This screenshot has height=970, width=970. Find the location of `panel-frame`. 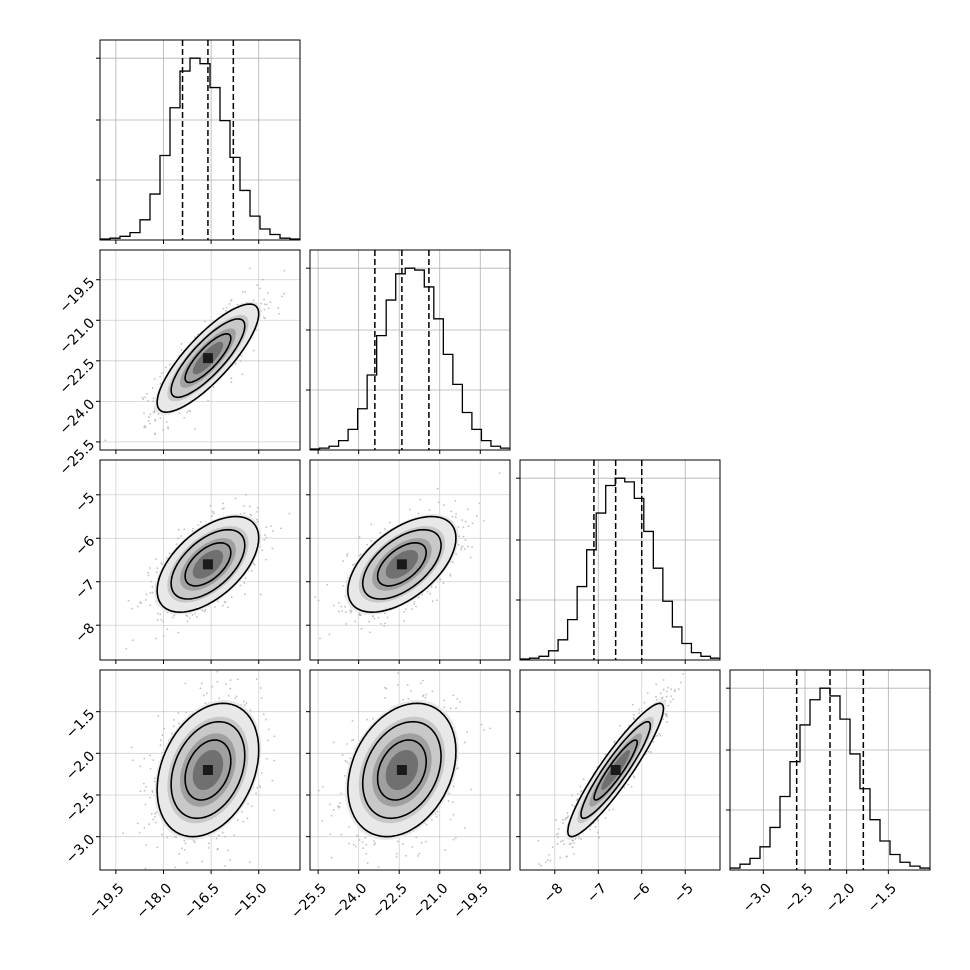

panel-frame is located at coordinates (410, 560).